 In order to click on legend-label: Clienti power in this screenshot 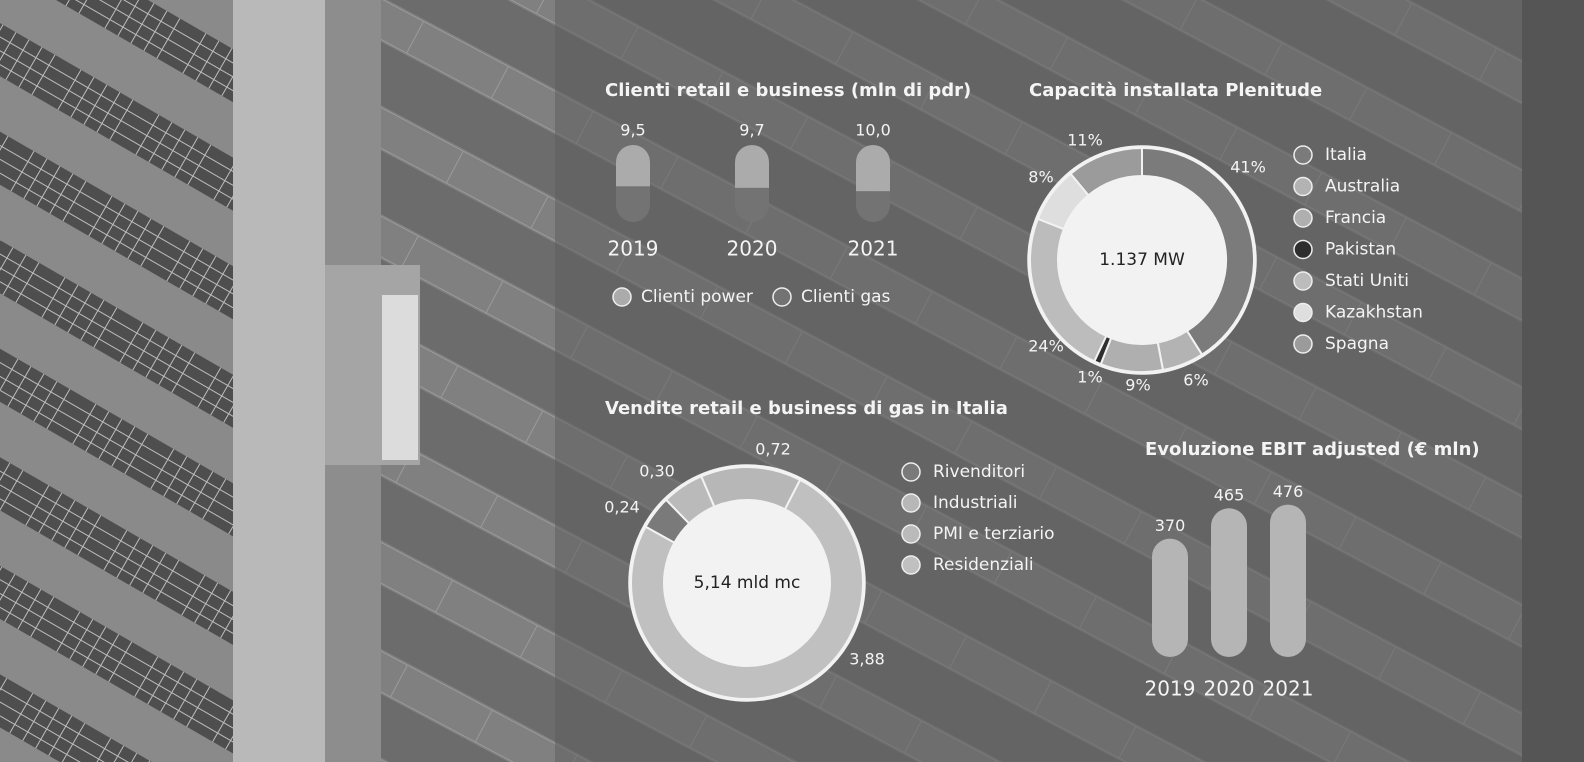, I will do `click(697, 297)`.